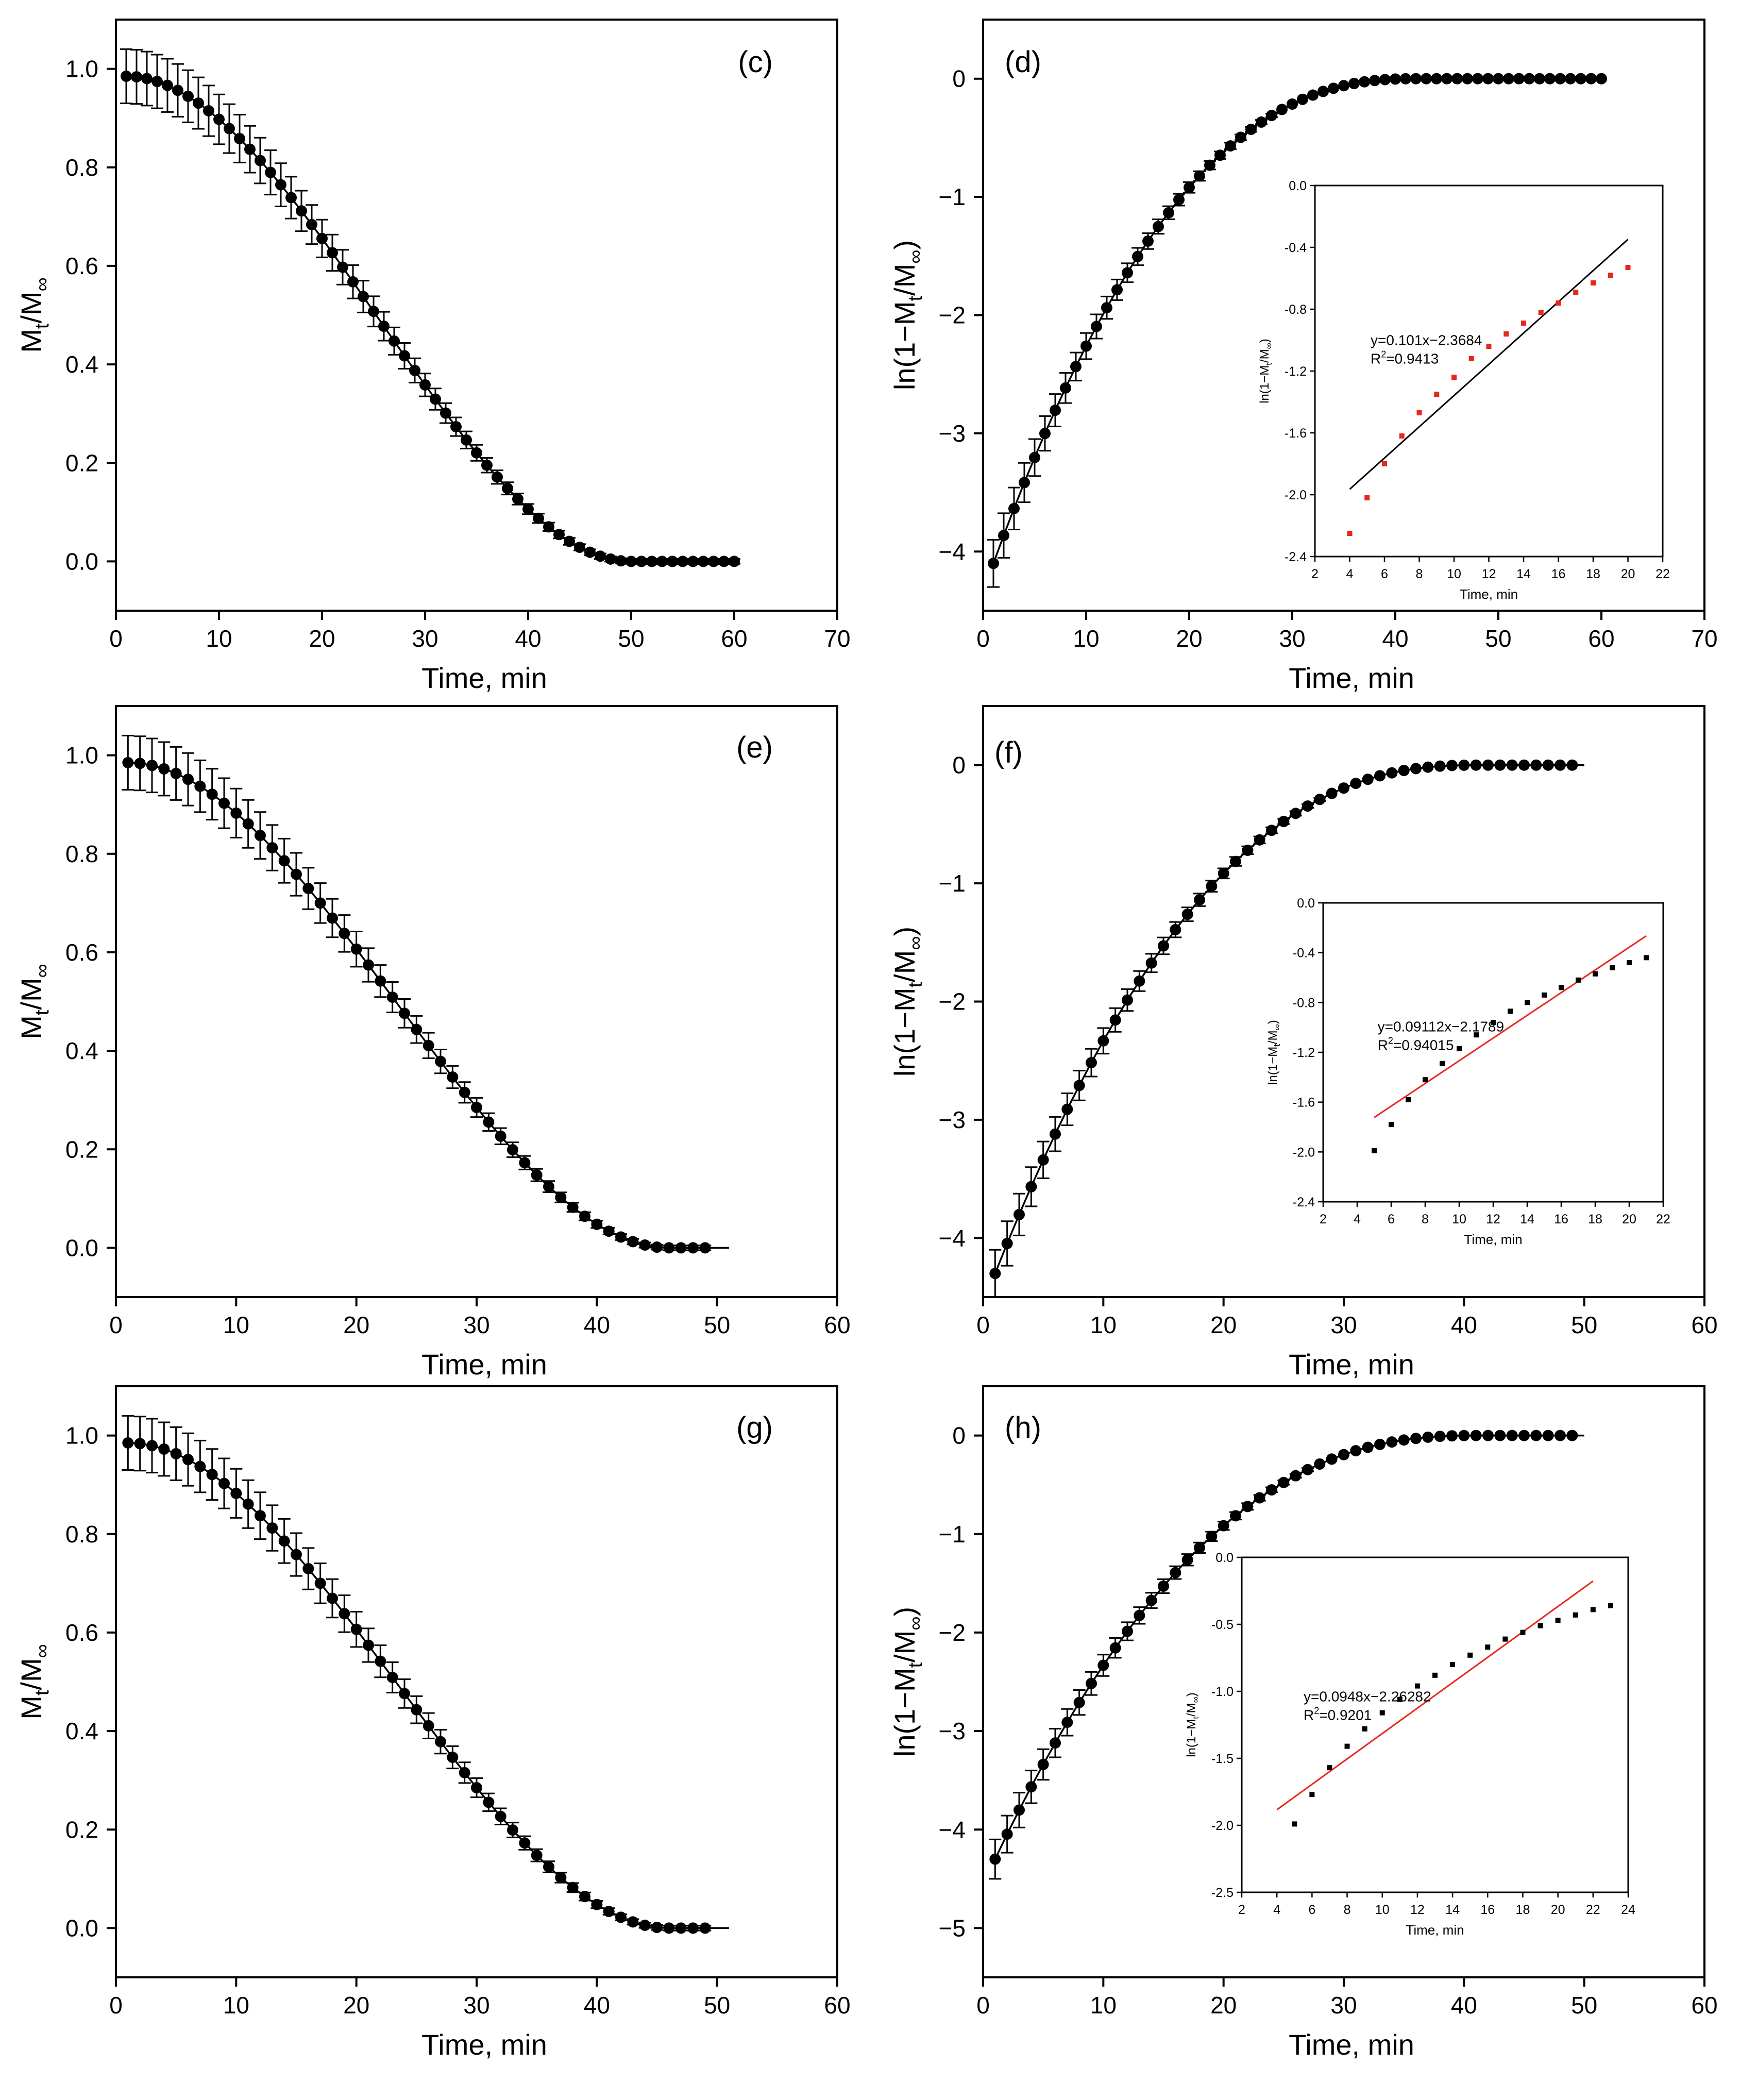 This screenshot has height=2100, width=1740. What do you see at coordinates (1454, 574) in the screenshot?
I see `inset-x-tick-label: 10` at bounding box center [1454, 574].